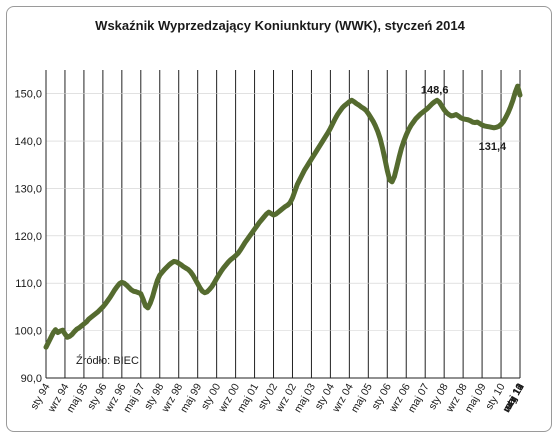  Describe the element at coordinates (28, 332) in the screenshot. I see `y-tick-label: 100,0` at that location.